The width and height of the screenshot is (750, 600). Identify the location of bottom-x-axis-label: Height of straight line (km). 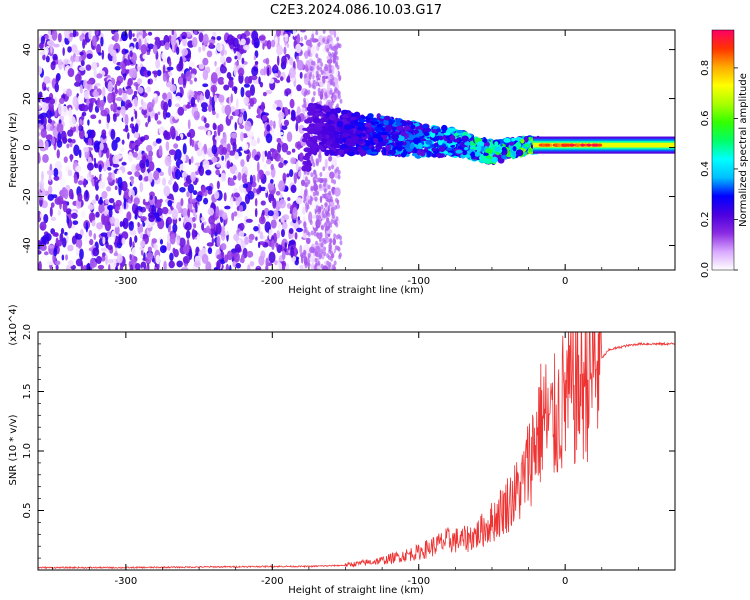
(356, 590).